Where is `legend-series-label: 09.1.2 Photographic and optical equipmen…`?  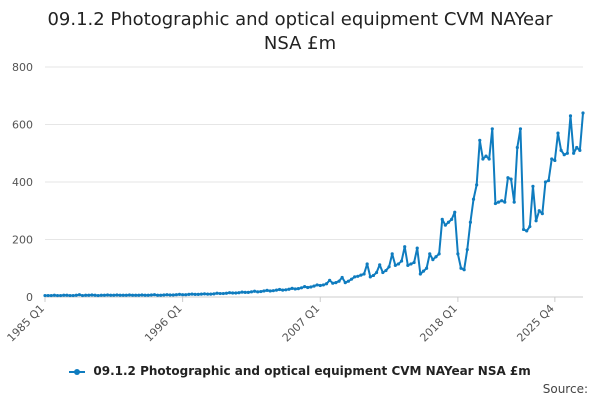 legend-series-label: 09.1.2 Photographic and optical equipmen… is located at coordinates (312, 371).